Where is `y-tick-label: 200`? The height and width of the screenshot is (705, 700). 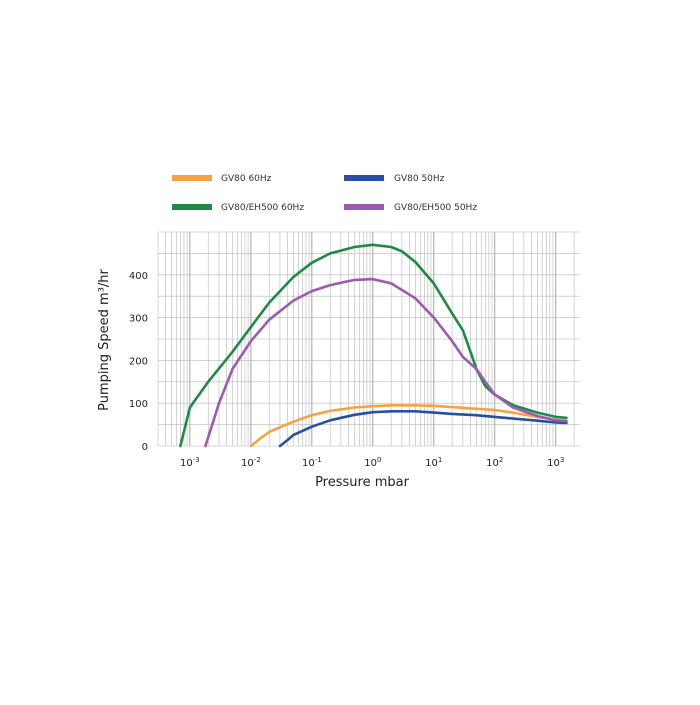 y-tick-label: 200 is located at coordinates (138, 361).